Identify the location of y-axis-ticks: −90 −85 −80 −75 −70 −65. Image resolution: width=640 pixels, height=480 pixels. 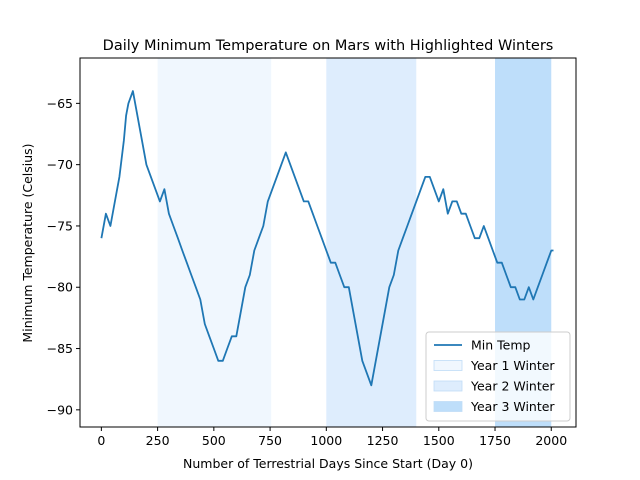
(63, 256).